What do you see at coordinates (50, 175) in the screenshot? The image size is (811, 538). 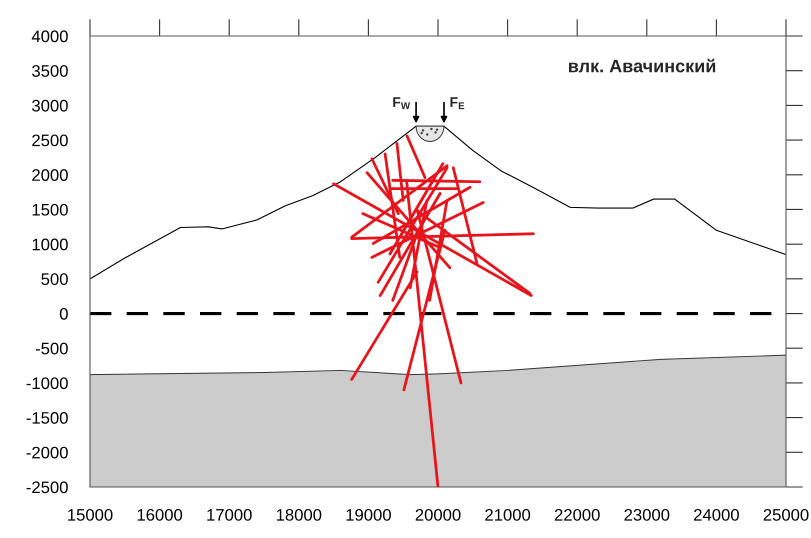 I see `y-tick-label: 2000` at bounding box center [50, 175].